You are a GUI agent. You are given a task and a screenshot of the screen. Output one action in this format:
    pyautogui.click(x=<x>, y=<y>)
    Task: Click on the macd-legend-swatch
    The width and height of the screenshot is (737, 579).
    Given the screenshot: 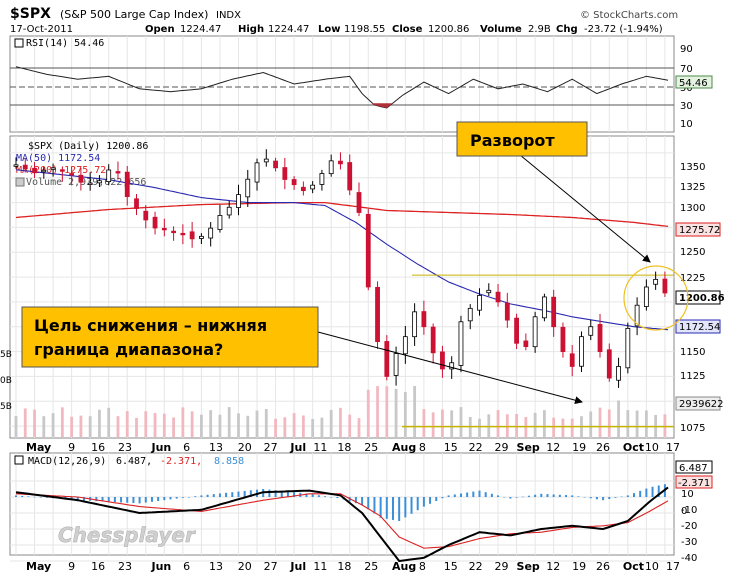 What is the action you would take?
    pyautogui.click(x=19, y=460)
    